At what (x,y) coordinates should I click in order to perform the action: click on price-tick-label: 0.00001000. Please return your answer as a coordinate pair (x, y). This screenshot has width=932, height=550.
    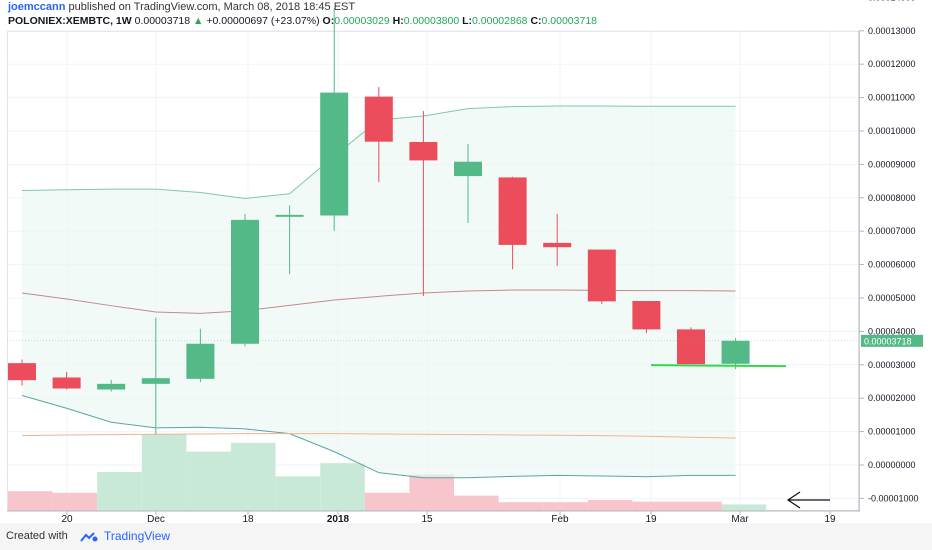
    Looking at the image, I should click on (892, 432).